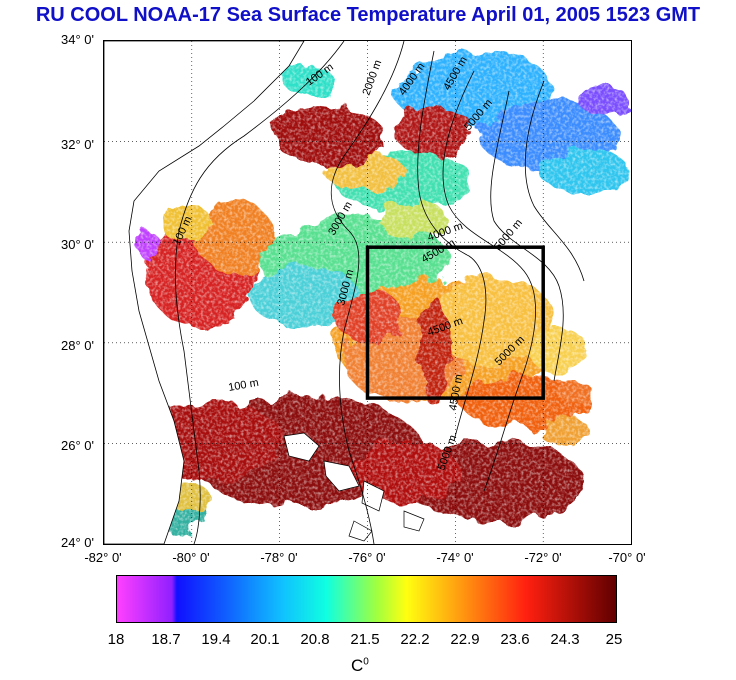 Image resolution: width=736 pixels, height=680 pixels. What do you see at coordinates (77, 345) in the screenshot?
I see `lat-tick-label: 28° 0'` at bounding box center [77, 345].